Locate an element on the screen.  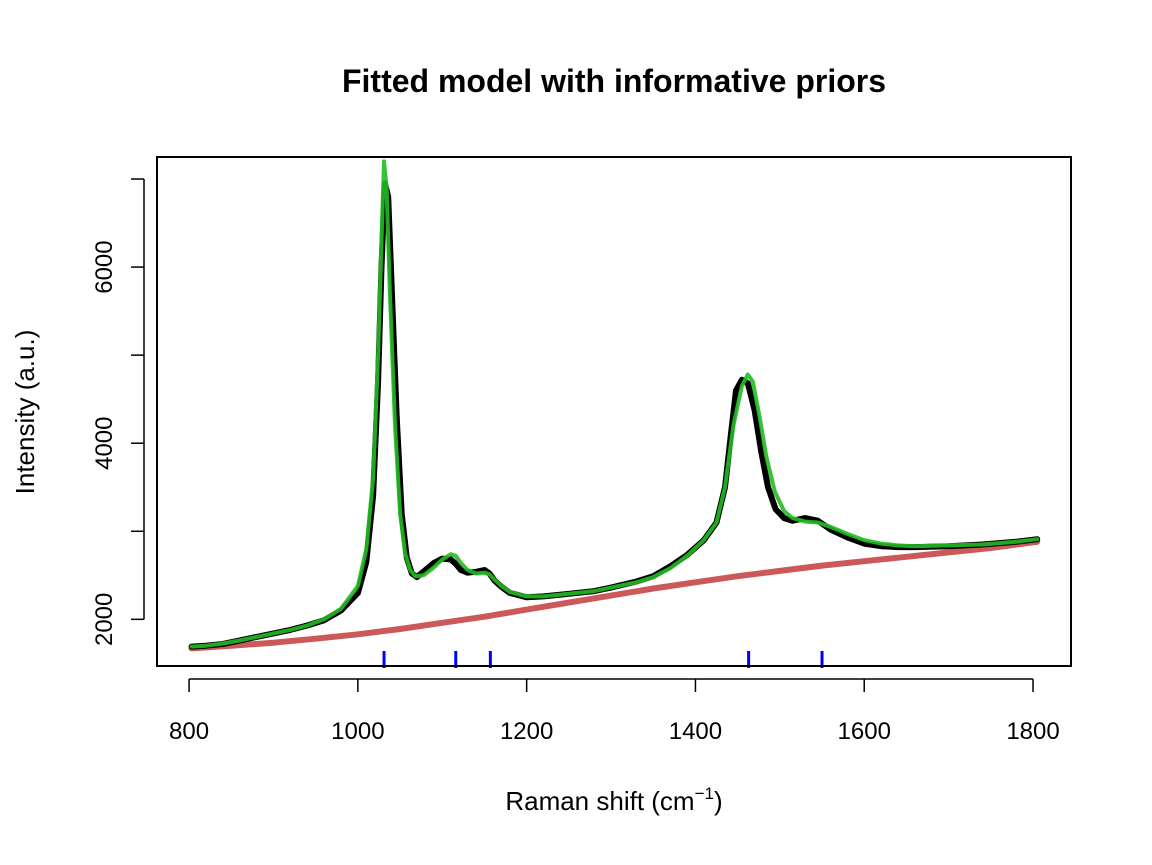
x-tick-label: 1400 is located at coordinates (695, 731).